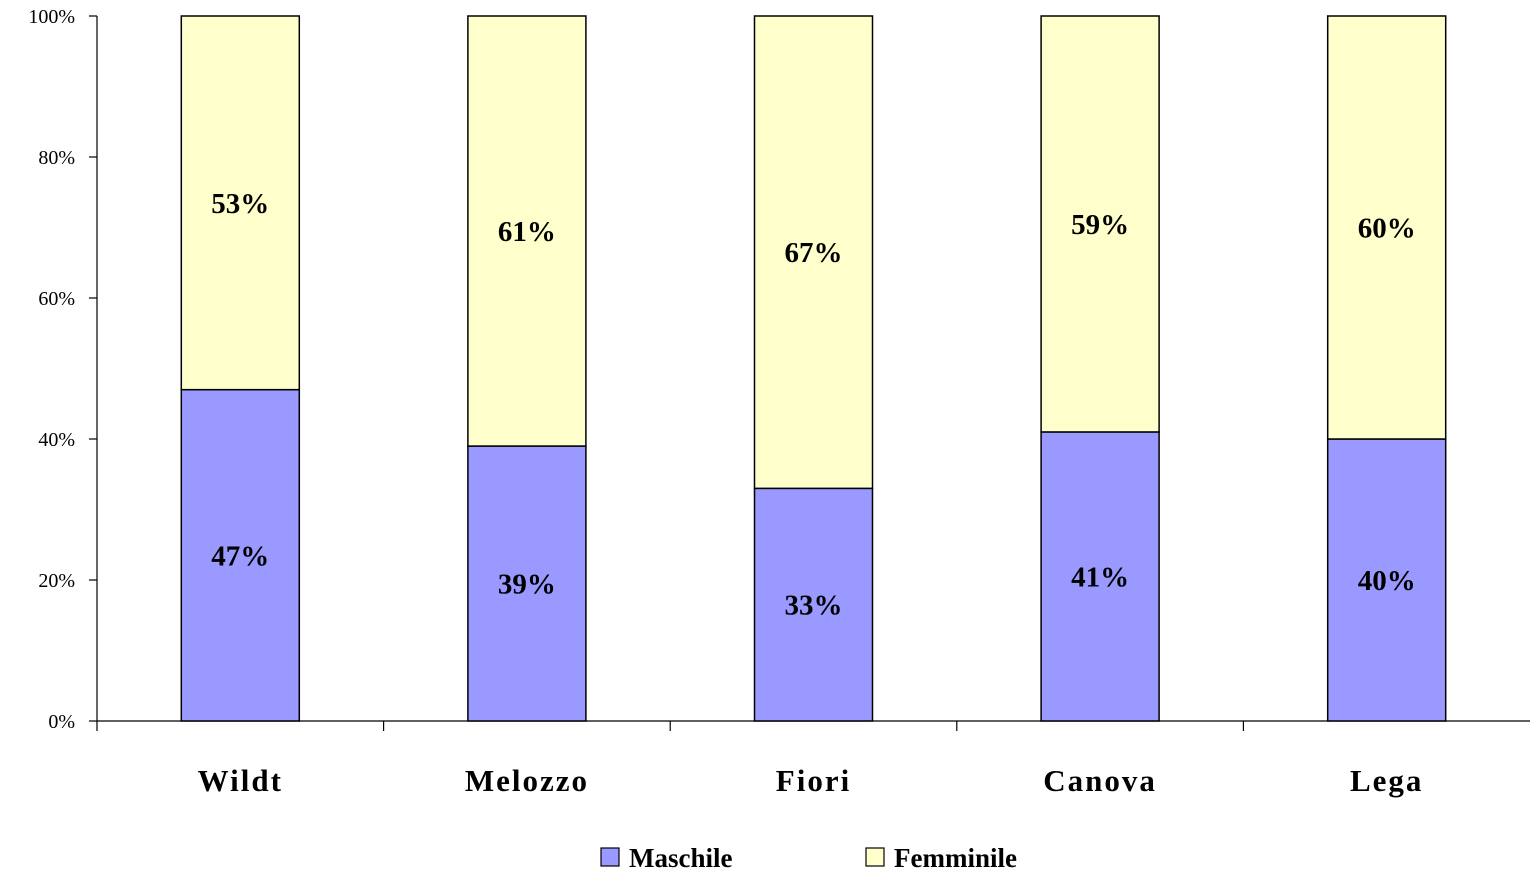 The image size is (1532, 871). I want to click on y-tick-label: 100%, so click(51, 17).